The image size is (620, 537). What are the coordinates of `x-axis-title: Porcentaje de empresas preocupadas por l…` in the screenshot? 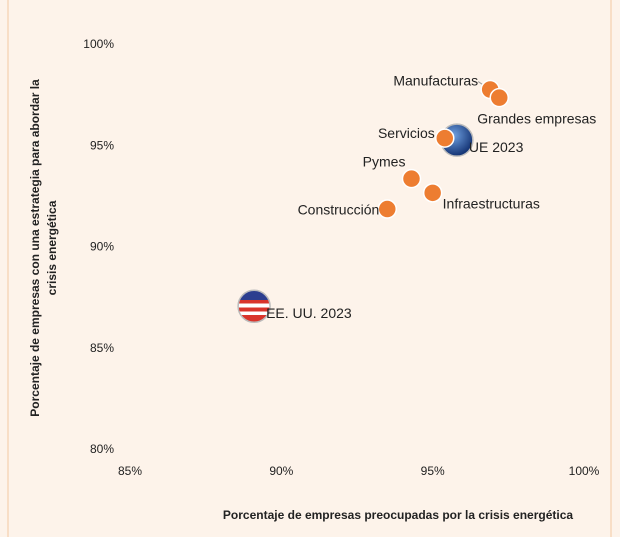 It's located at (398, 515).